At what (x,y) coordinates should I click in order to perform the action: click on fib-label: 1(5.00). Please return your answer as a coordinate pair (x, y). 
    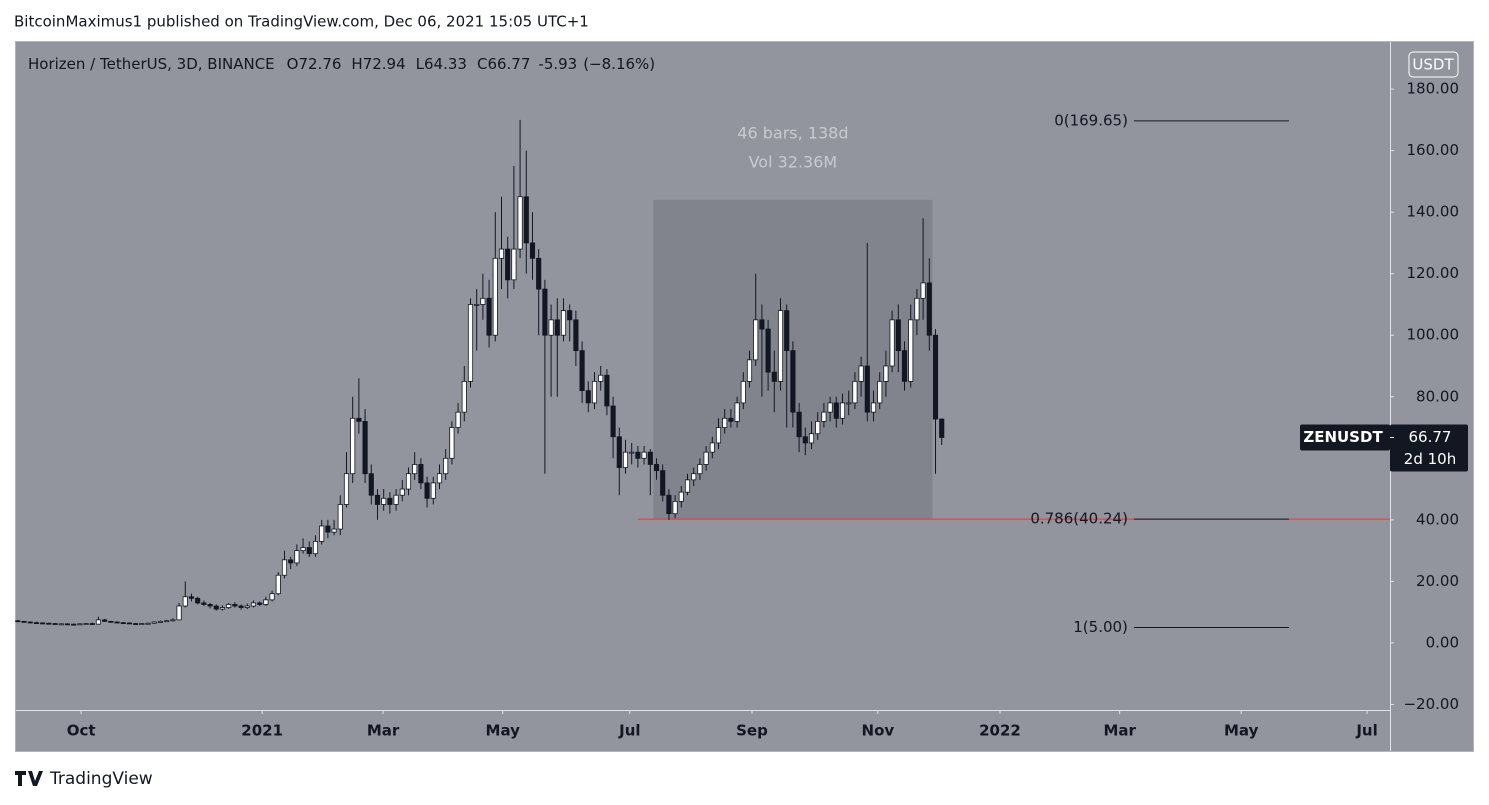
    Looking at the image, I should click on (1100, 627).